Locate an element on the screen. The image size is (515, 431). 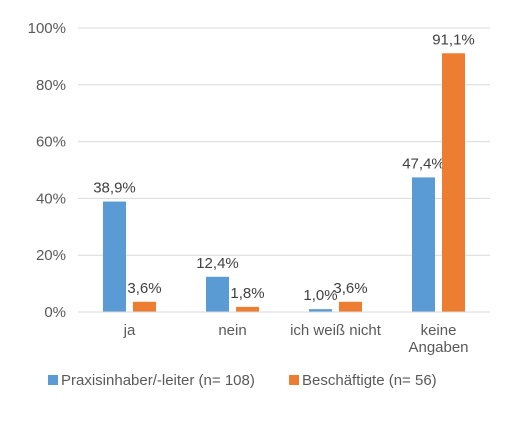
legend-label: Beschäftigte (n= 56) is located at coordinates (369, 380).